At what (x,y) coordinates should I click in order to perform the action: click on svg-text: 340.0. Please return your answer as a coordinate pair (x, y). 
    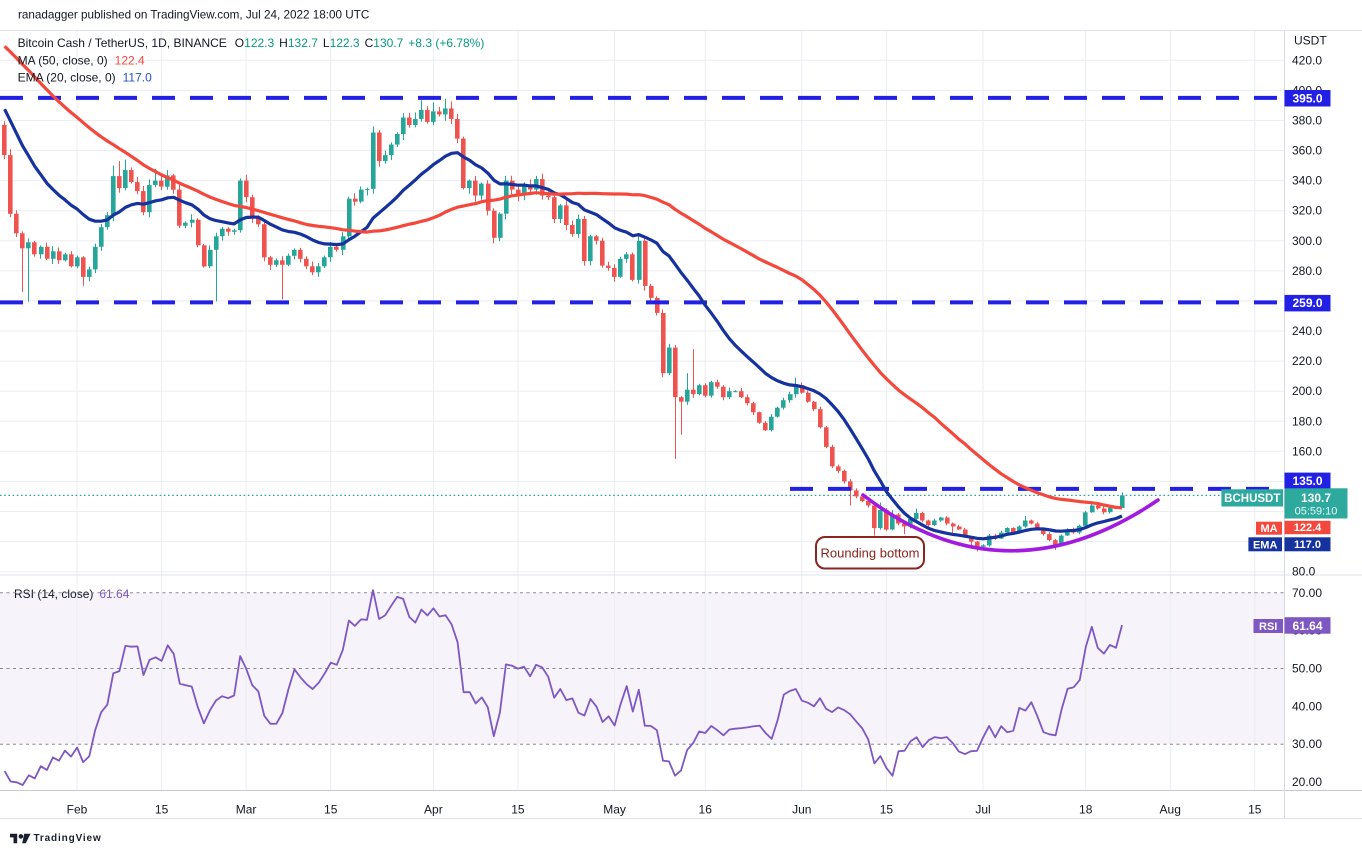
    Looking at the image, I should click on (1307, 181).